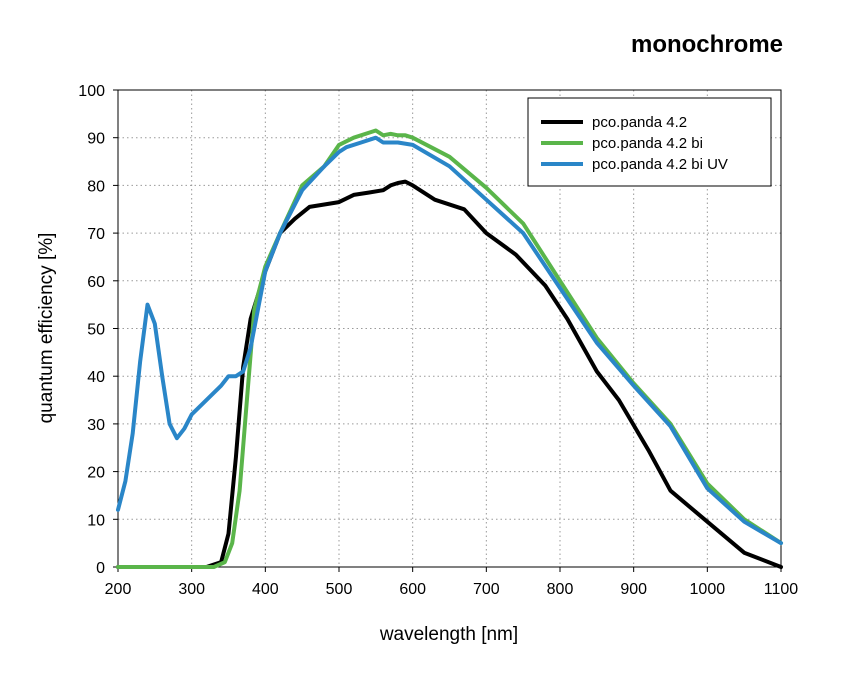 The width and height of the screenshot is (842, 689). Describe the element at coordinates (100, 568) in the screenshot. I see `y-tick-label: 0` at that location.